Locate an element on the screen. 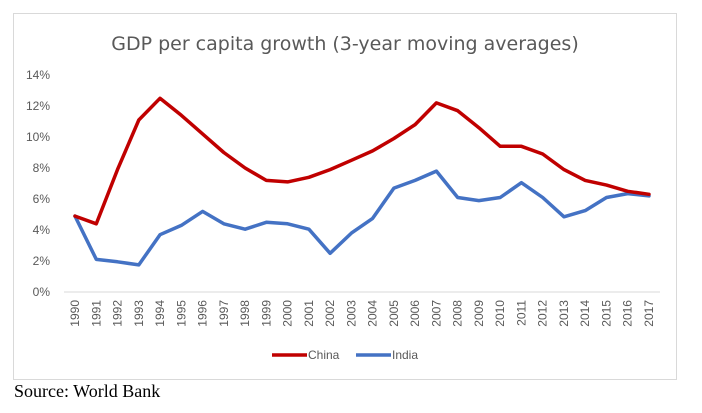  y-tick-label: 10% is located at coordinates (38, 137).